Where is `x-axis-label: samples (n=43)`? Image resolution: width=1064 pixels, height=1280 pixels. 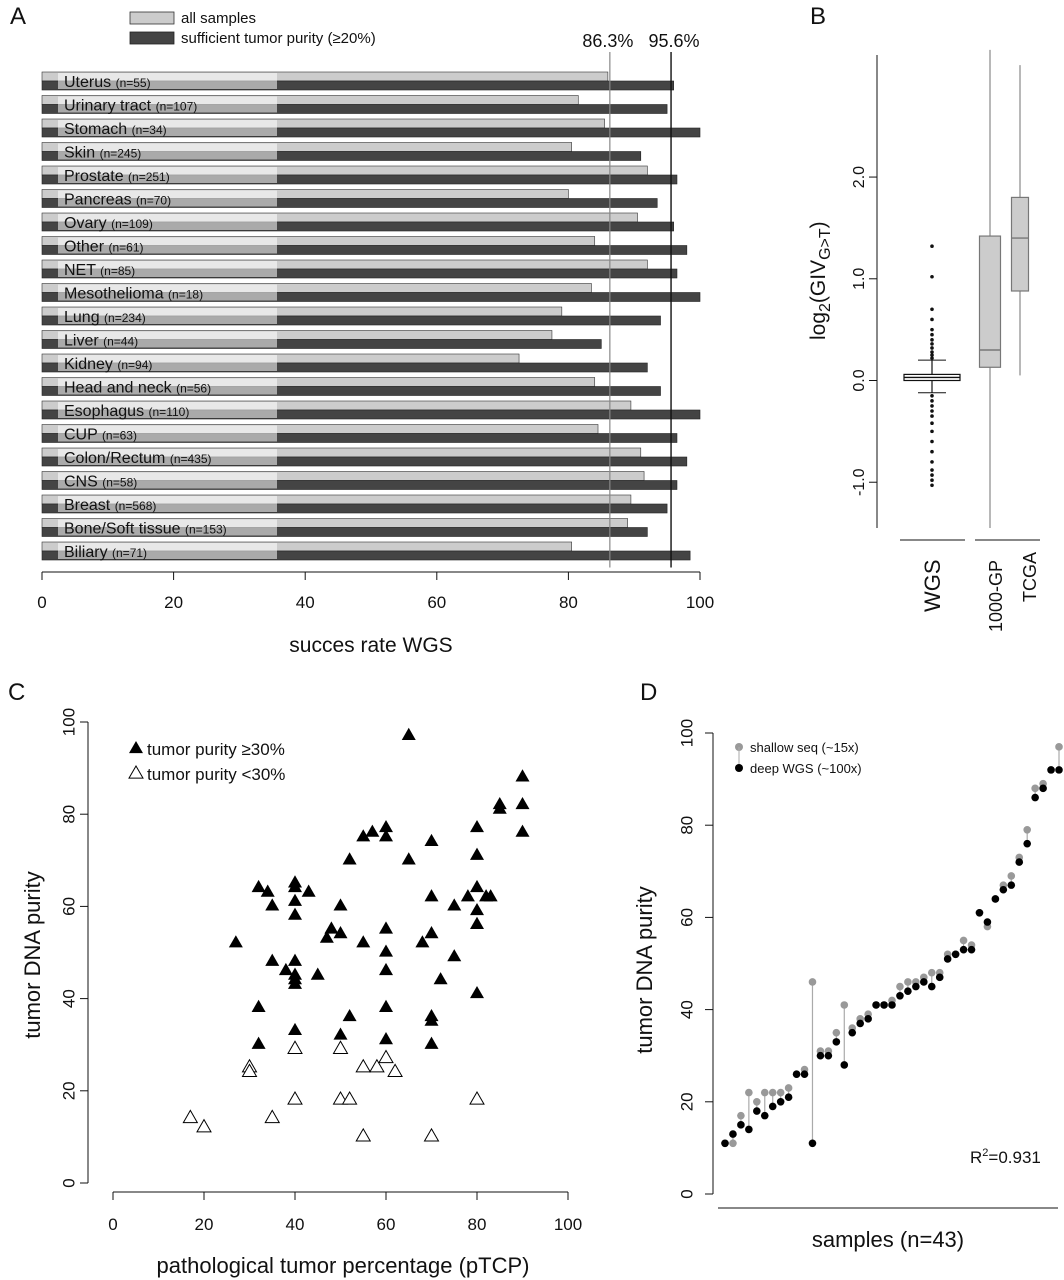
x-axis-label: samples (n=43) is located at coordinates (888, 1239).